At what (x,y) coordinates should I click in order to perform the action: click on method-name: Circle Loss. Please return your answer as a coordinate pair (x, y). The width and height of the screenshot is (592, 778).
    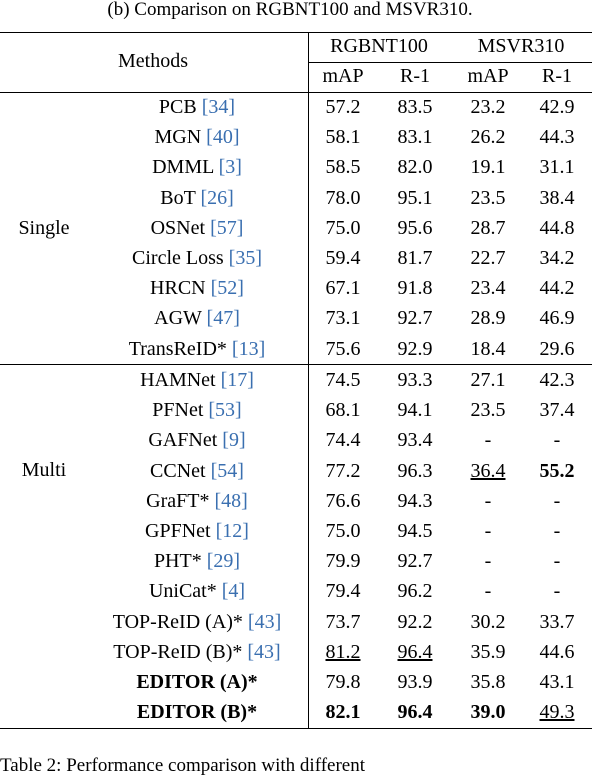
    Looking at the image, I should click on (178, 258).